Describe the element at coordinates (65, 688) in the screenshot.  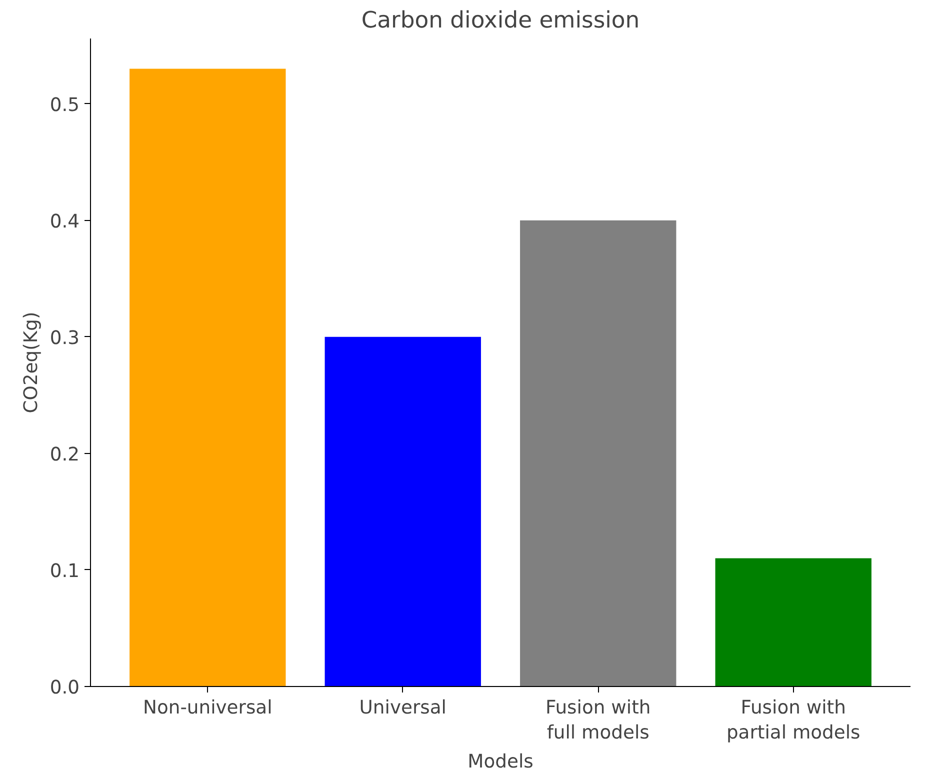
I see `y-tick-label: 0.0` at that location.